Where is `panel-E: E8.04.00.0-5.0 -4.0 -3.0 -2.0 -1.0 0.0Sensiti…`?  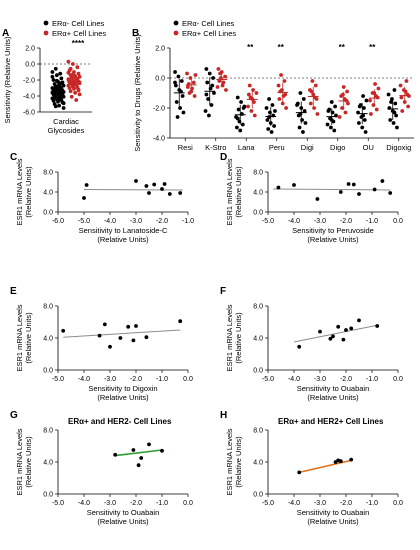 panel-E: E8.04.00.0-5.0 -4.0 -3.0 -2.0 -1.0 0.0Sensiti… is located at coordinates (101, 344).